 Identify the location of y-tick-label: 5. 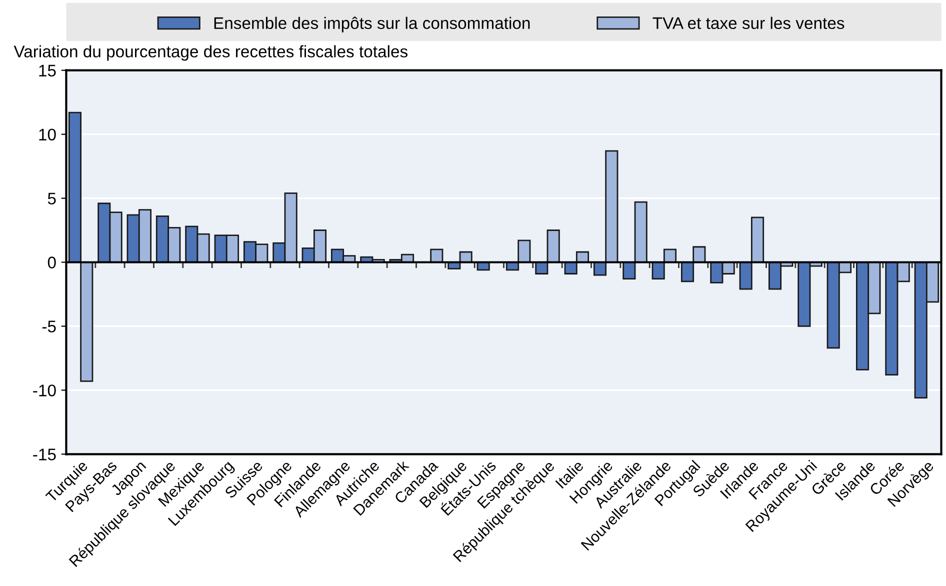
(52, 198).